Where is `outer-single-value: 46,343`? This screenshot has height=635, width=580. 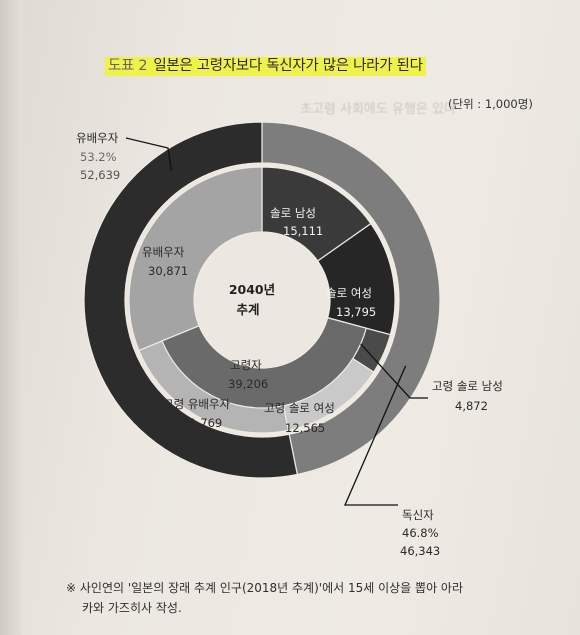
outer-single-value: 46,343 is located at coordinates (420, 551).